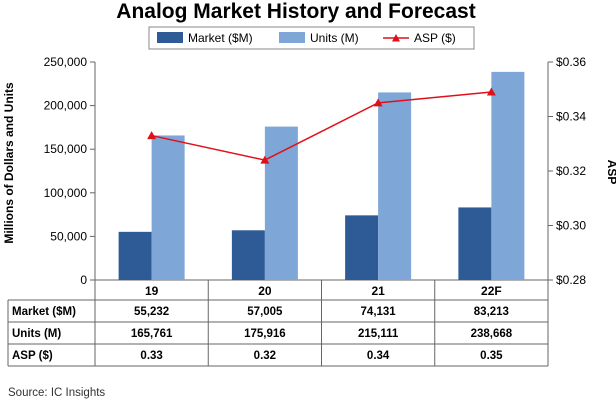 This screenshot has width=616, height=400. I want to click on legend: Market ($M) Units (M) ASP ($), so click(311, 38).